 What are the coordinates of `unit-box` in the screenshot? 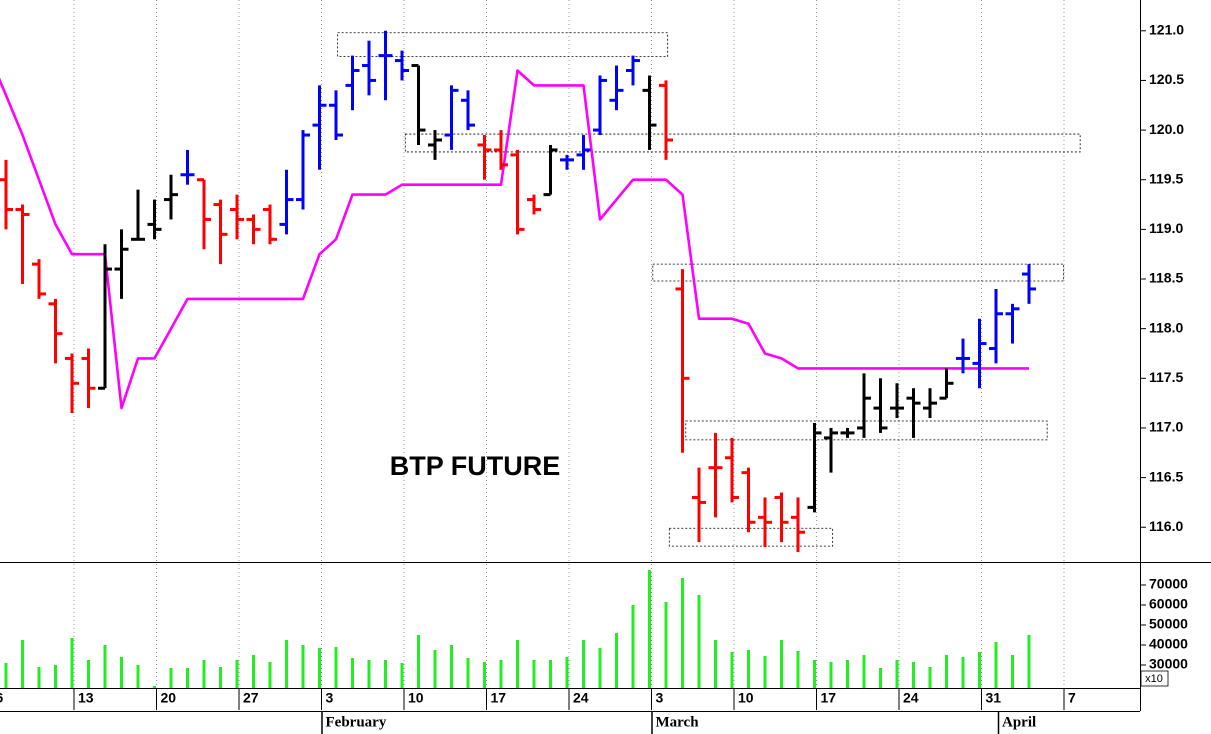 It's located at (1154, 678).